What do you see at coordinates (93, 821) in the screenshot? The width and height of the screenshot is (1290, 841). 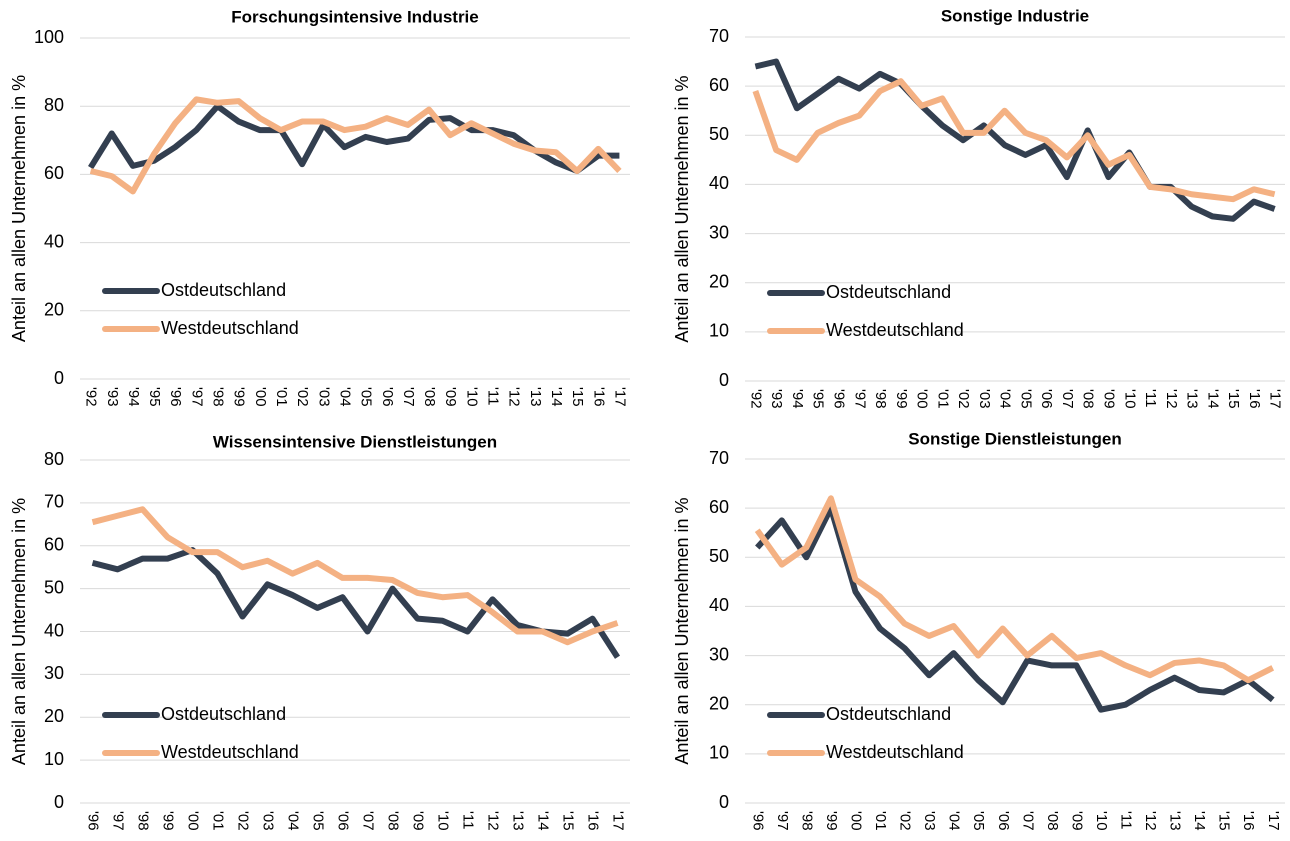 I see `x-tick-label: '96` at bounding box center [93, 821].